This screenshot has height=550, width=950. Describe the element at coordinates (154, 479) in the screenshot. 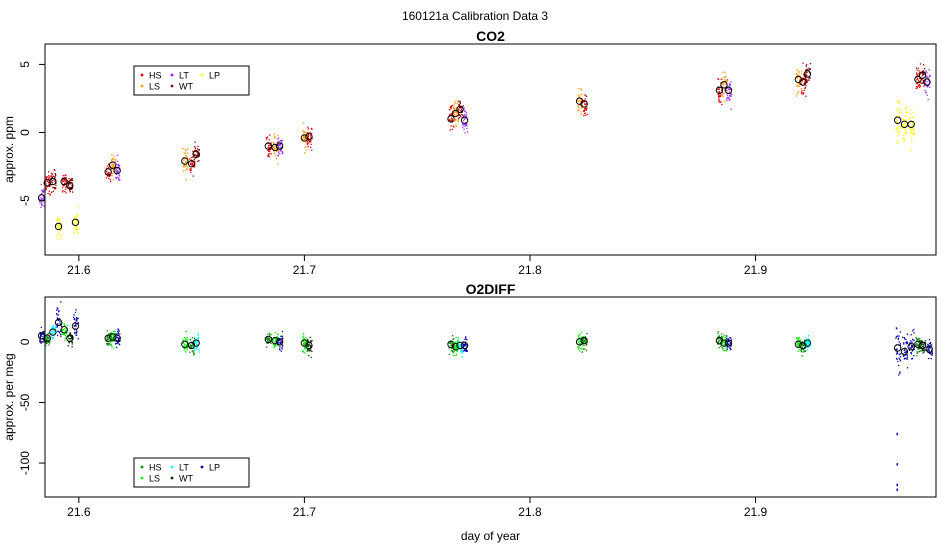

I see `legend-label: LS` at that location.